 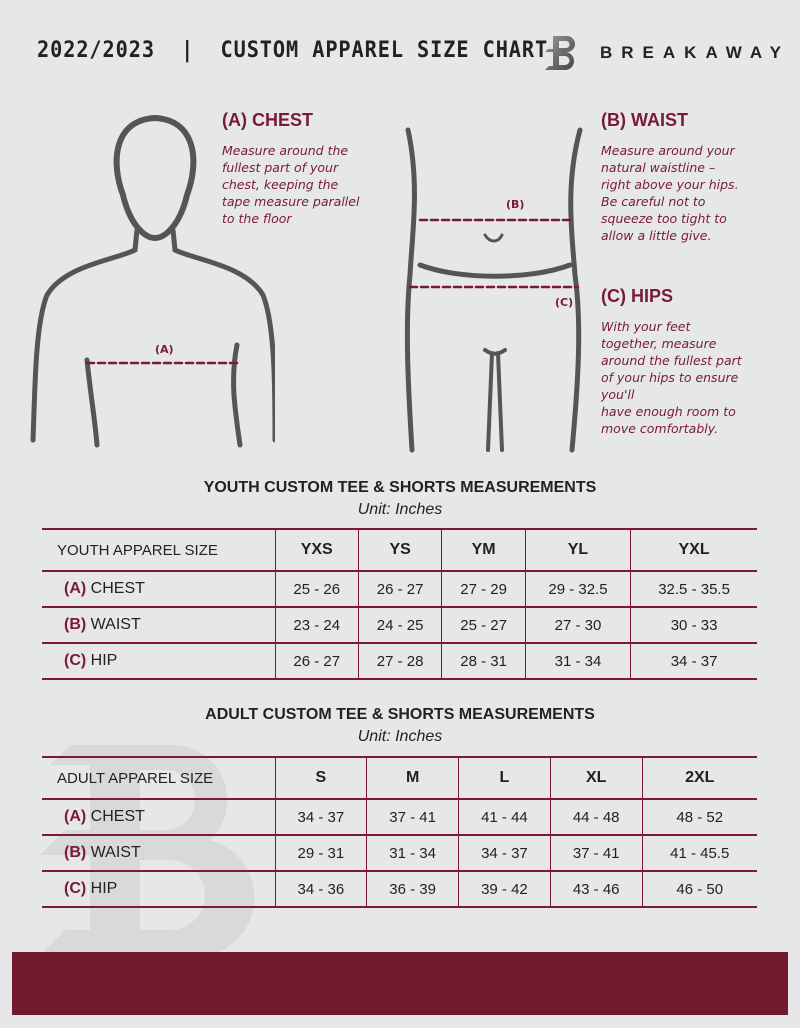 What do you see at coordinates (158, 550) in the screenshot?
I see `size-label: YOUTH APPAREL SIZE` at bounding box center [158, 550].